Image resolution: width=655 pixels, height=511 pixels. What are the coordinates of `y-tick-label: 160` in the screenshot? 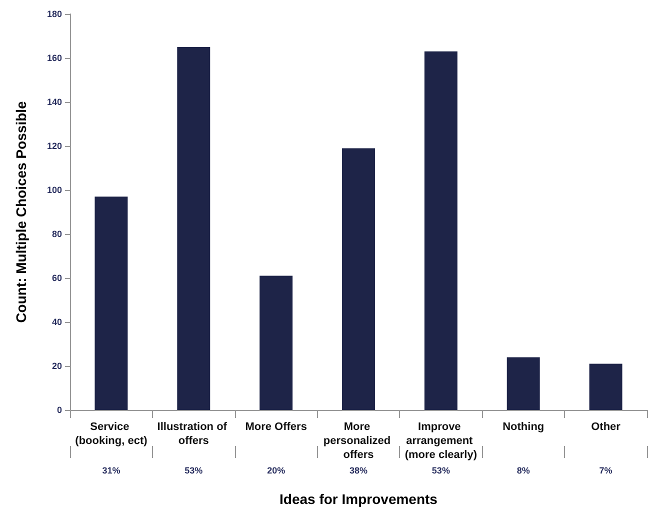 It's located at (54, 58).